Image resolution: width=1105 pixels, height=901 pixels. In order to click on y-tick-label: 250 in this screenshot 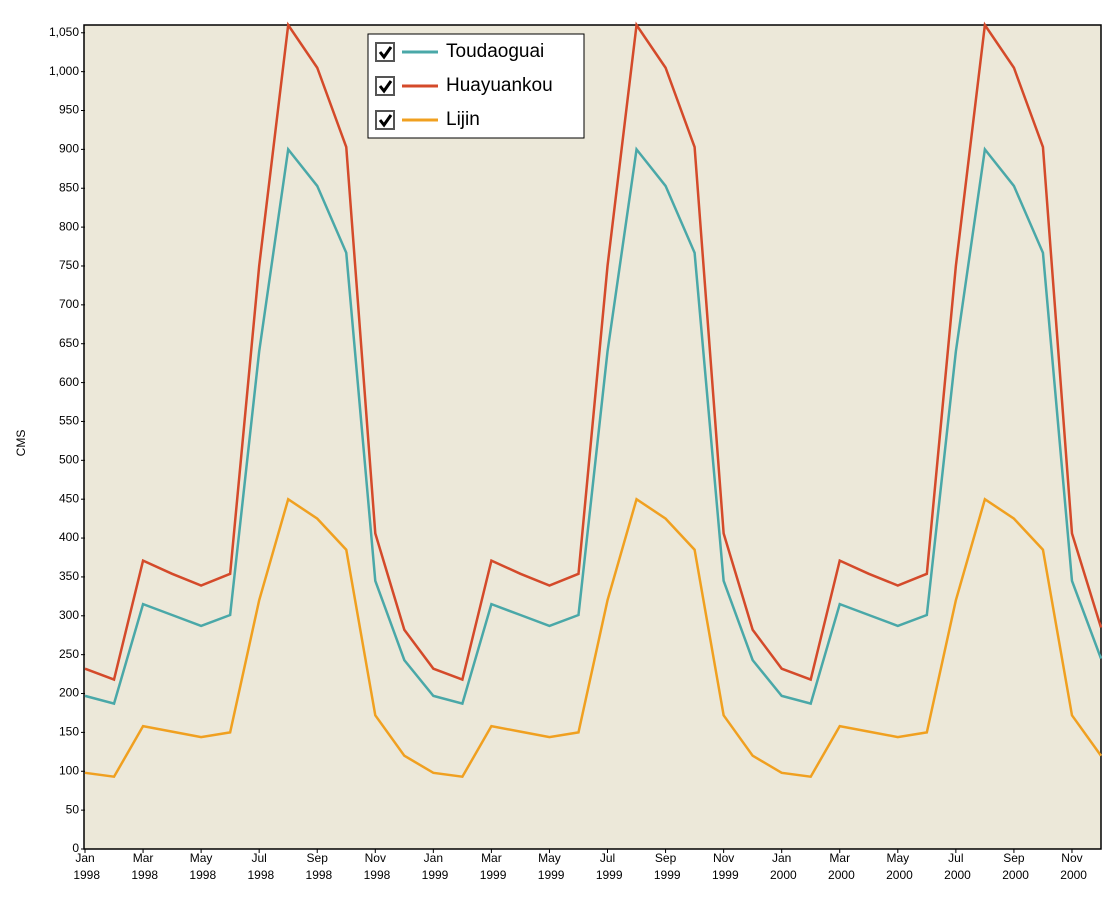, I will do `click(69, 654)`.